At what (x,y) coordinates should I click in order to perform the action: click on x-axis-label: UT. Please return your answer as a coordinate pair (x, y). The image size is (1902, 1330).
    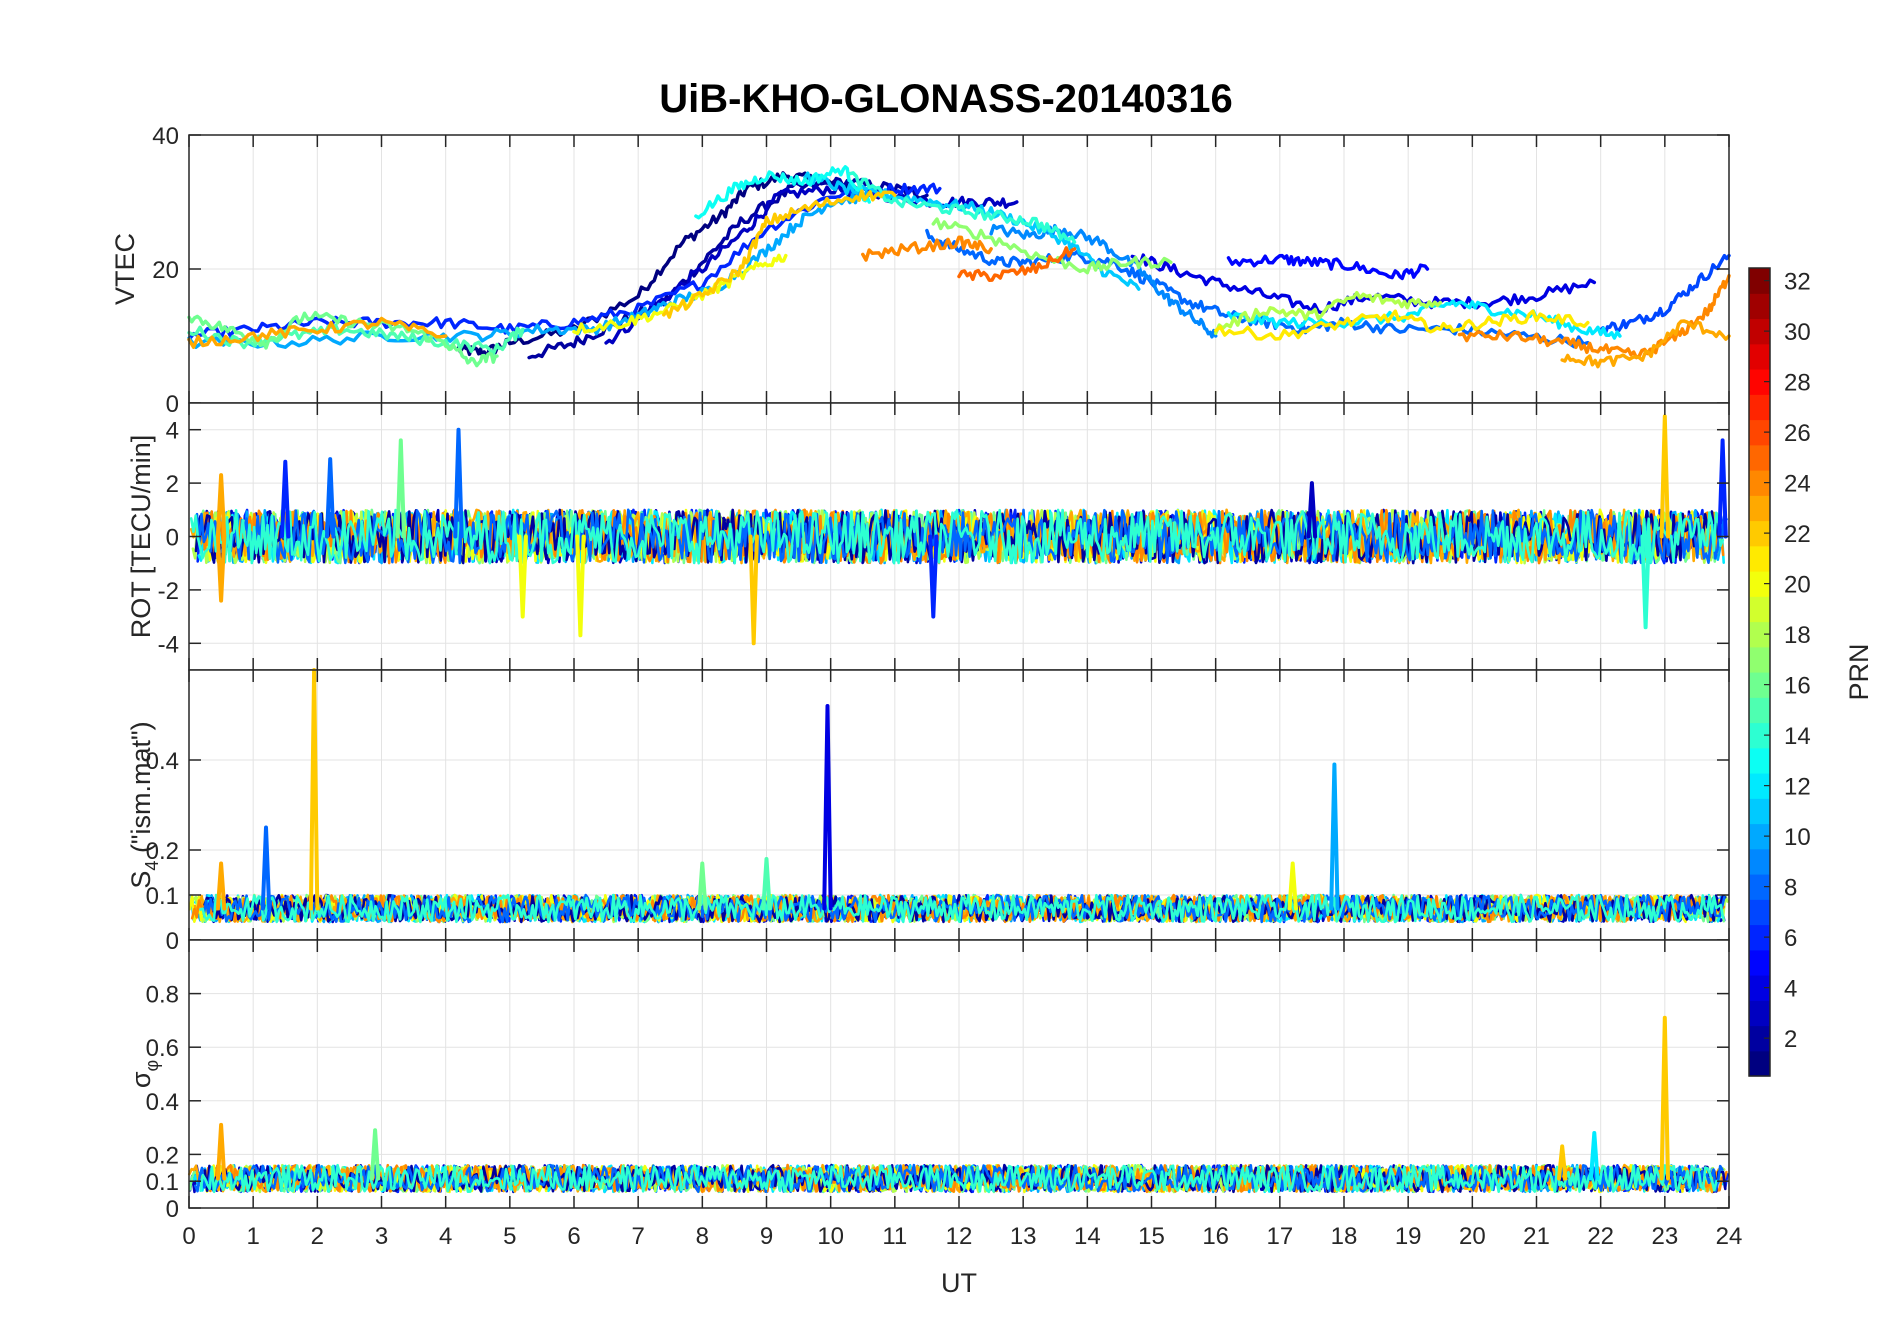
    Looking at the image, I should click on (959, 1283).